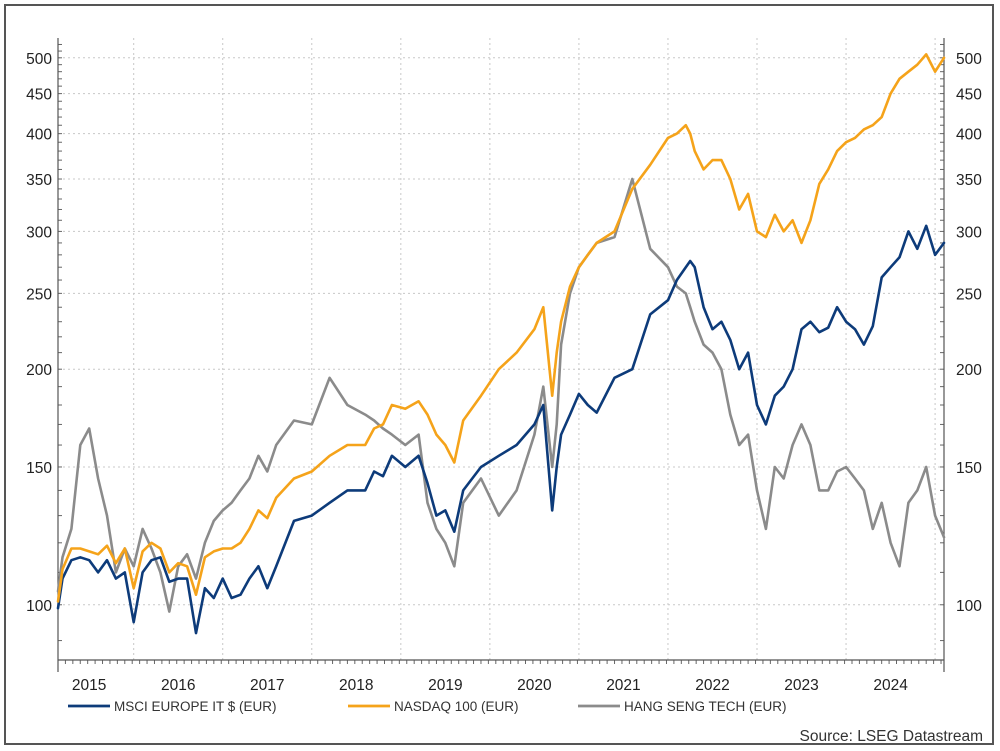 This screenshot has height=751, width=1000. I want to click on y-tick-label-left: 350, so click(39, 180).